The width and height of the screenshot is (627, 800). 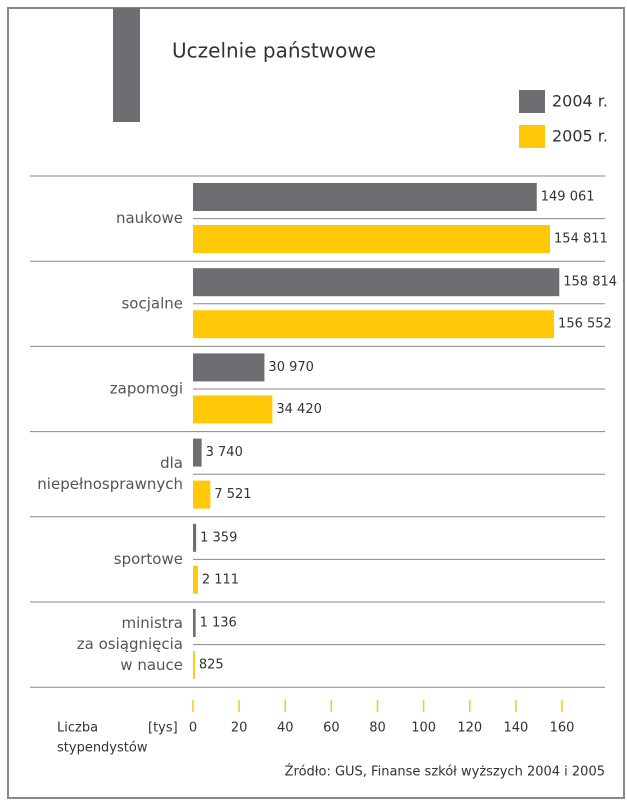 I want to click on value-label: 1 136, so click(x=218, y=623).